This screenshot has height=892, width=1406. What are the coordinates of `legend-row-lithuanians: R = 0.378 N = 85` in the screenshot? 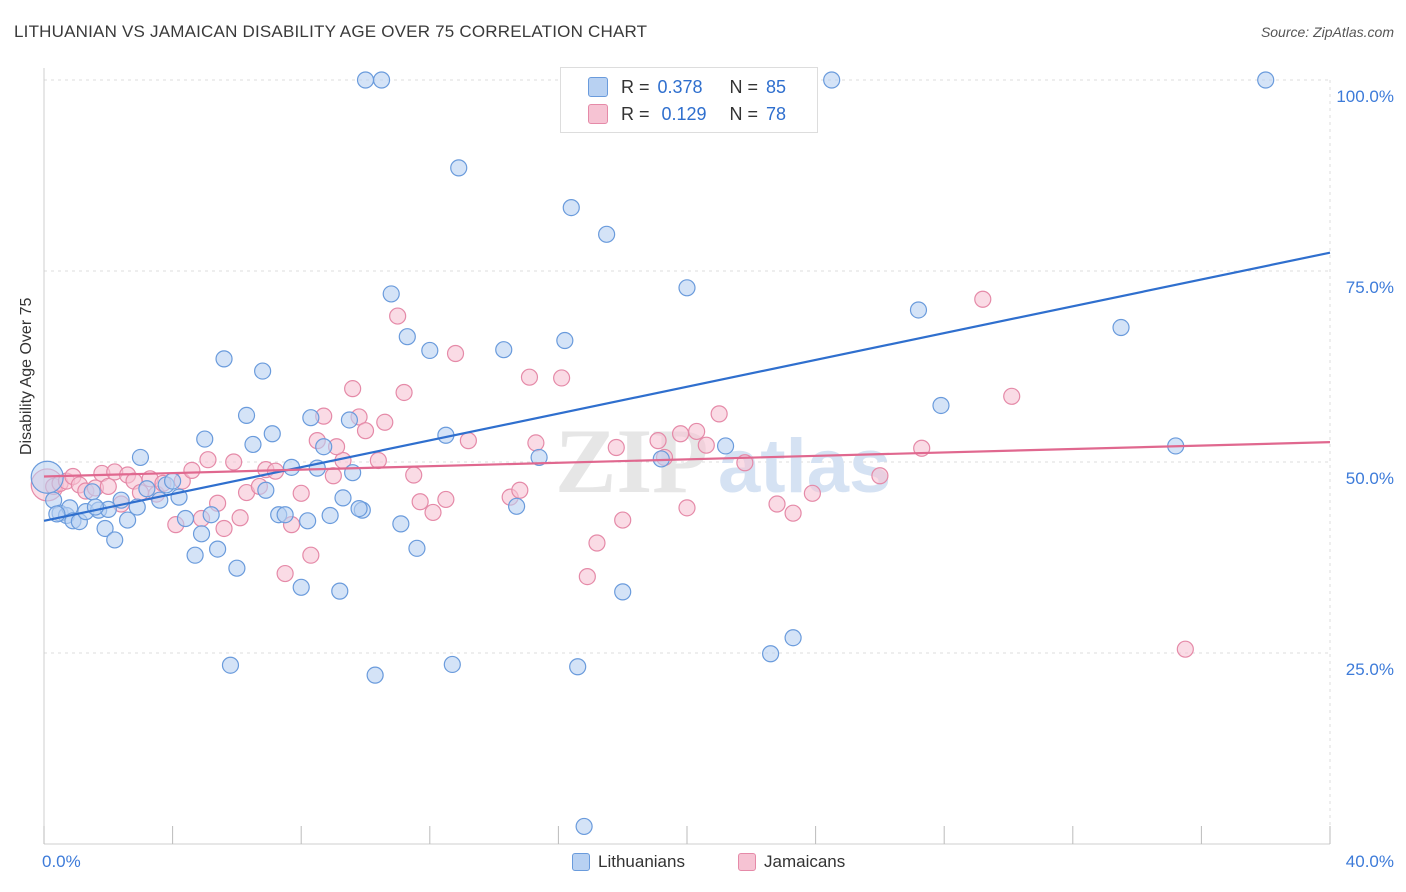 It's located at (687, 87).